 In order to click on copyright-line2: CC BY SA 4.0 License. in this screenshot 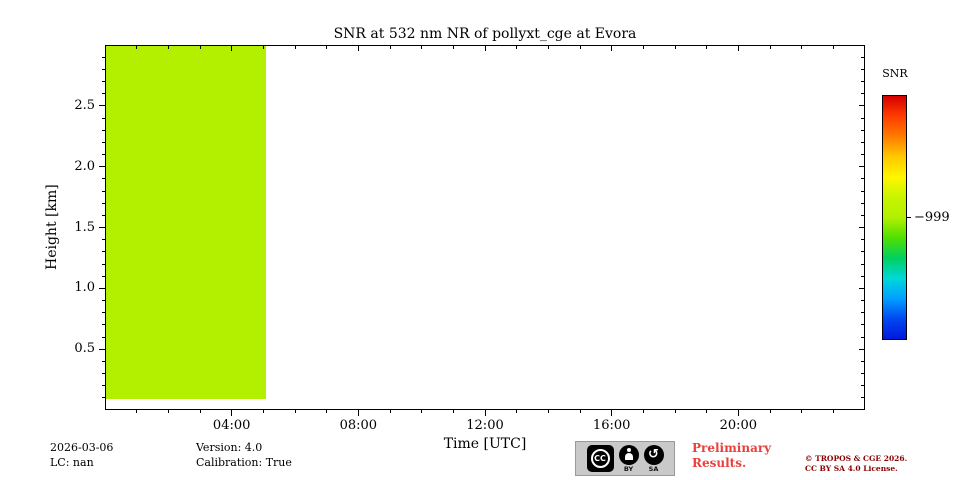, I will do `click(851, 468)`.